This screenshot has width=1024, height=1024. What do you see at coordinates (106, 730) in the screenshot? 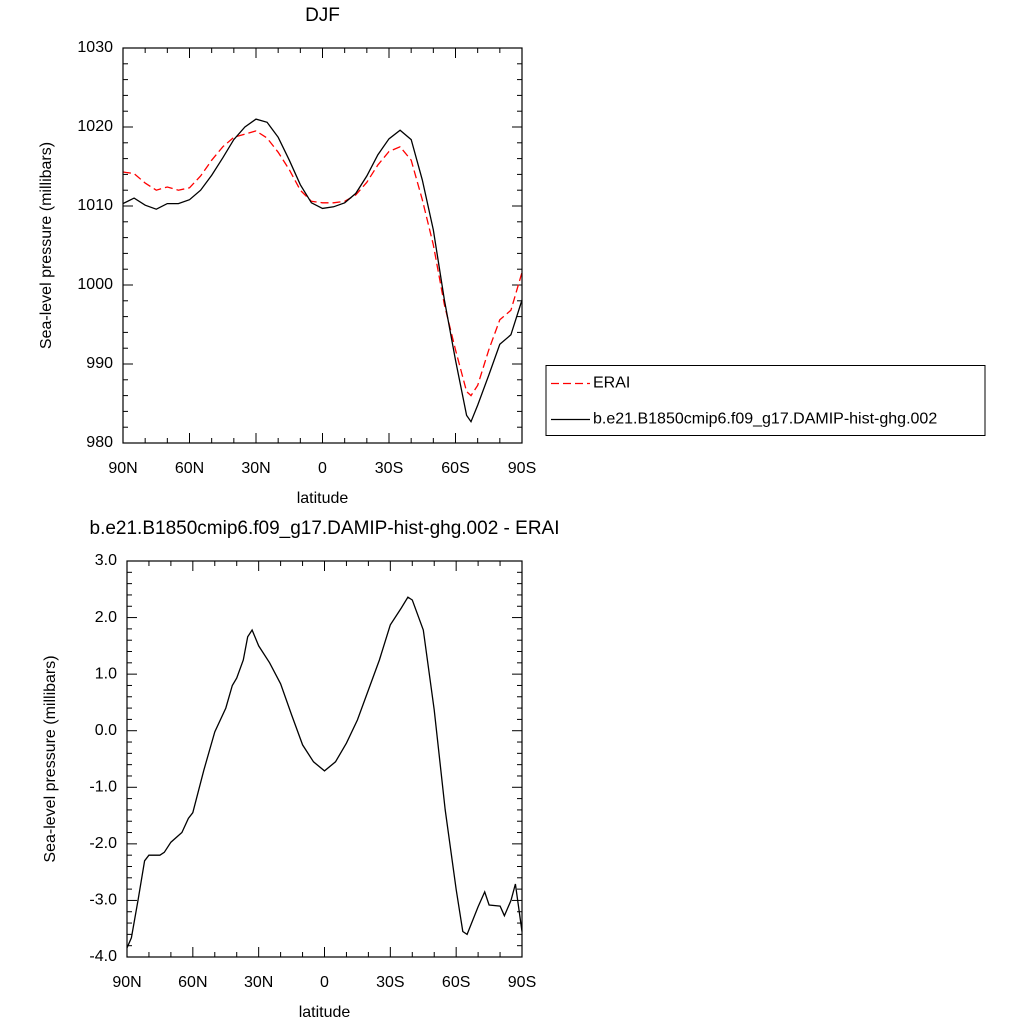
I see `y-tick-label: 0.0` at bounding box center [106, 730].